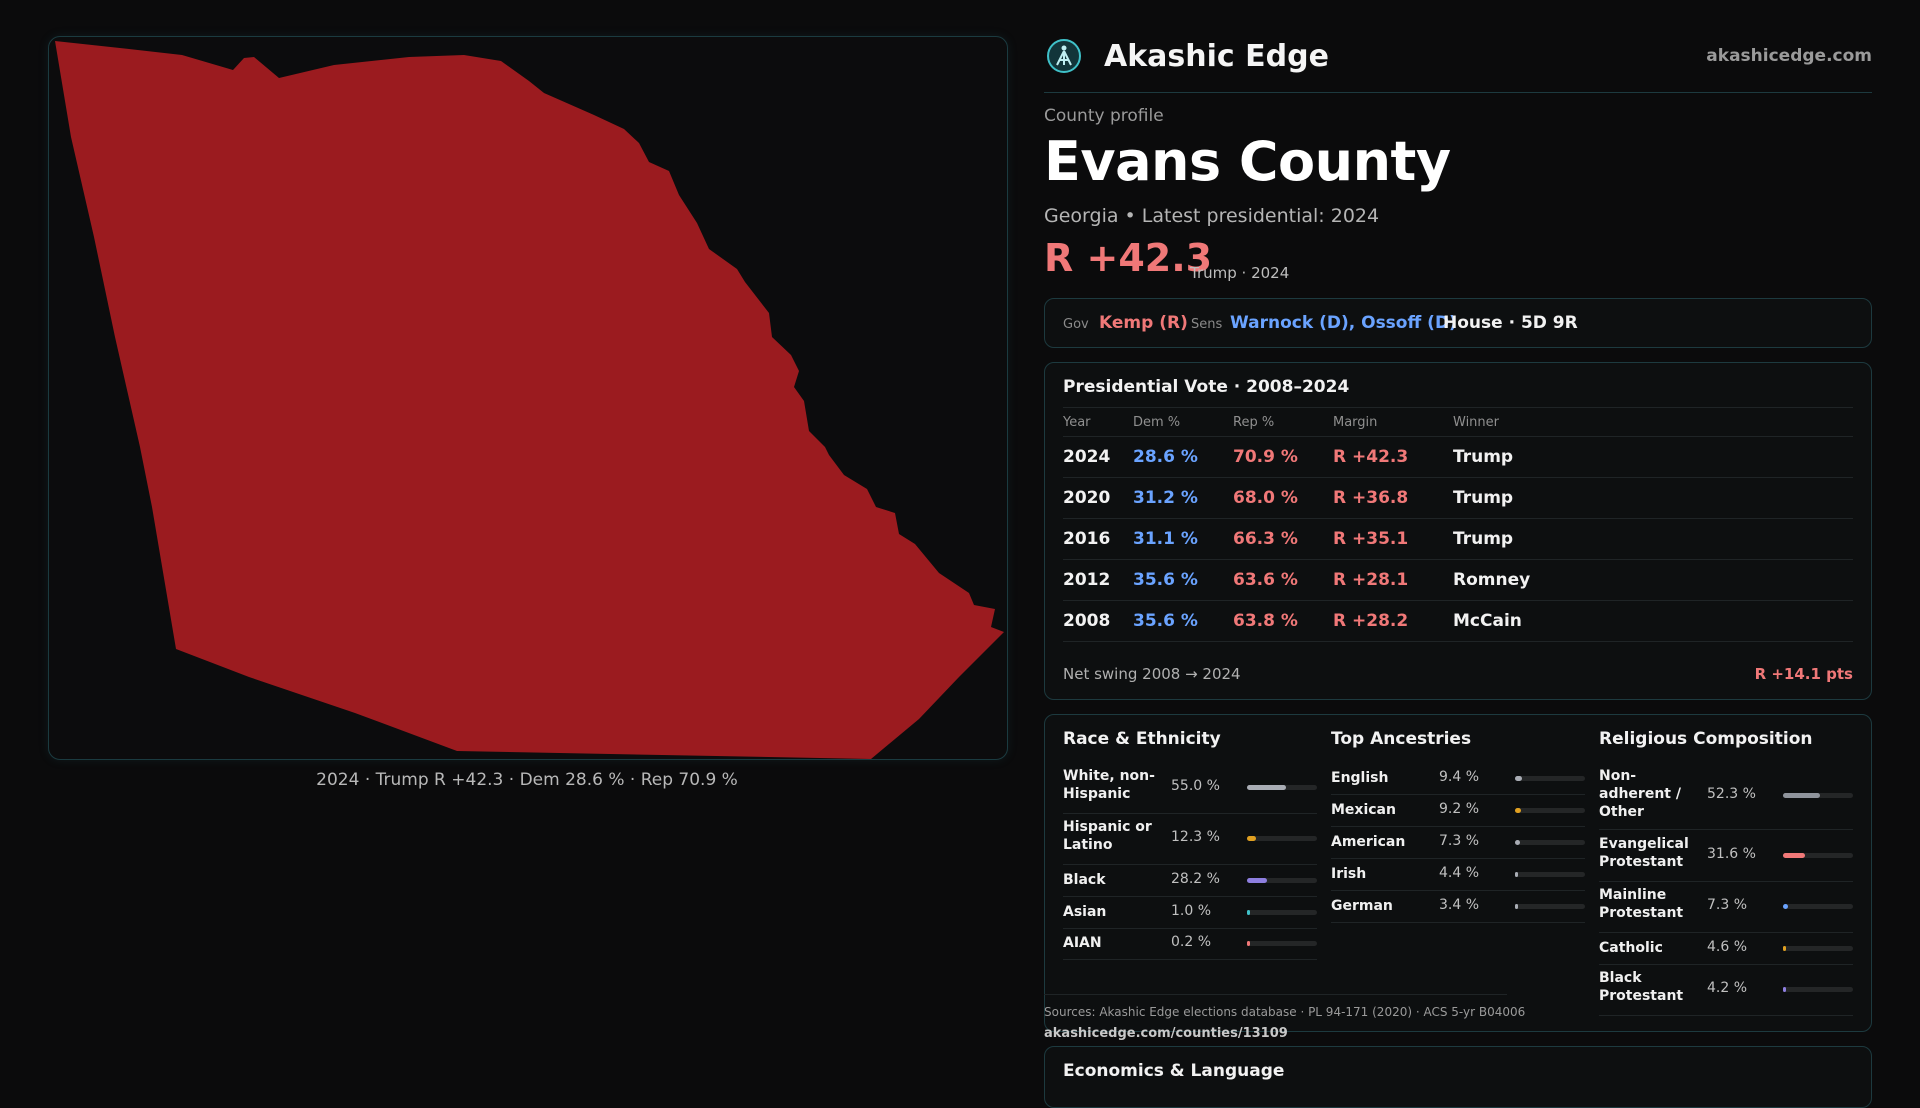  I want to click on row-rep: 70.9 %, so click(1265, 457).